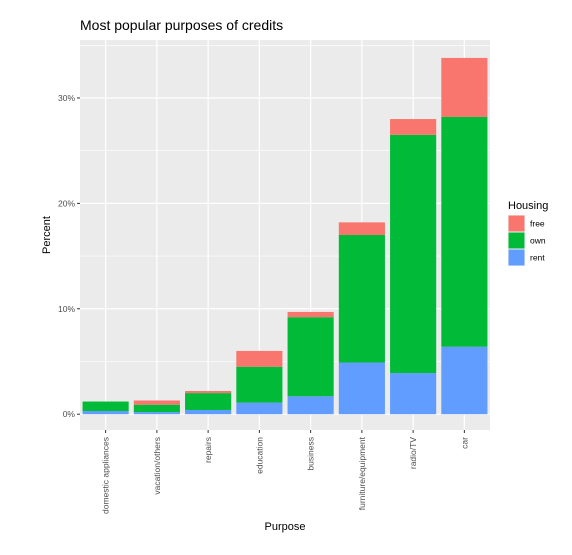  What do you see at coordinates (66, 203) in the screenshot?
I see `y-tick-label: 20%` at bounding box center [66, 203].